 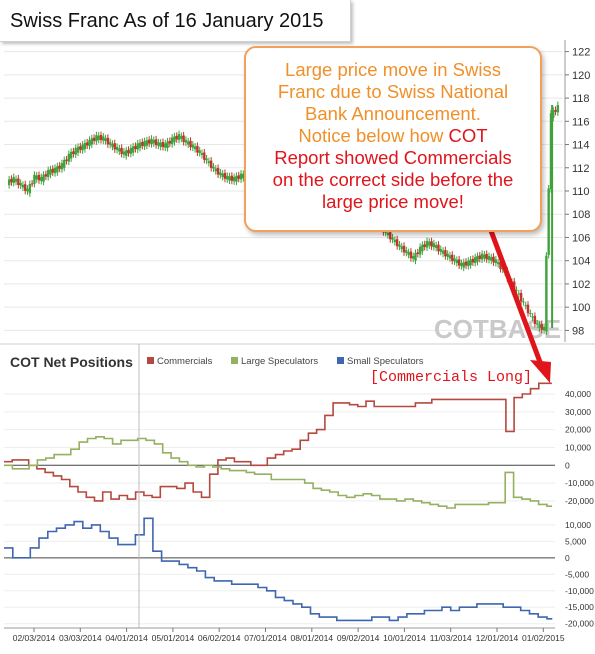 I want to click on legend-swatch, so click(x=234, y=360).